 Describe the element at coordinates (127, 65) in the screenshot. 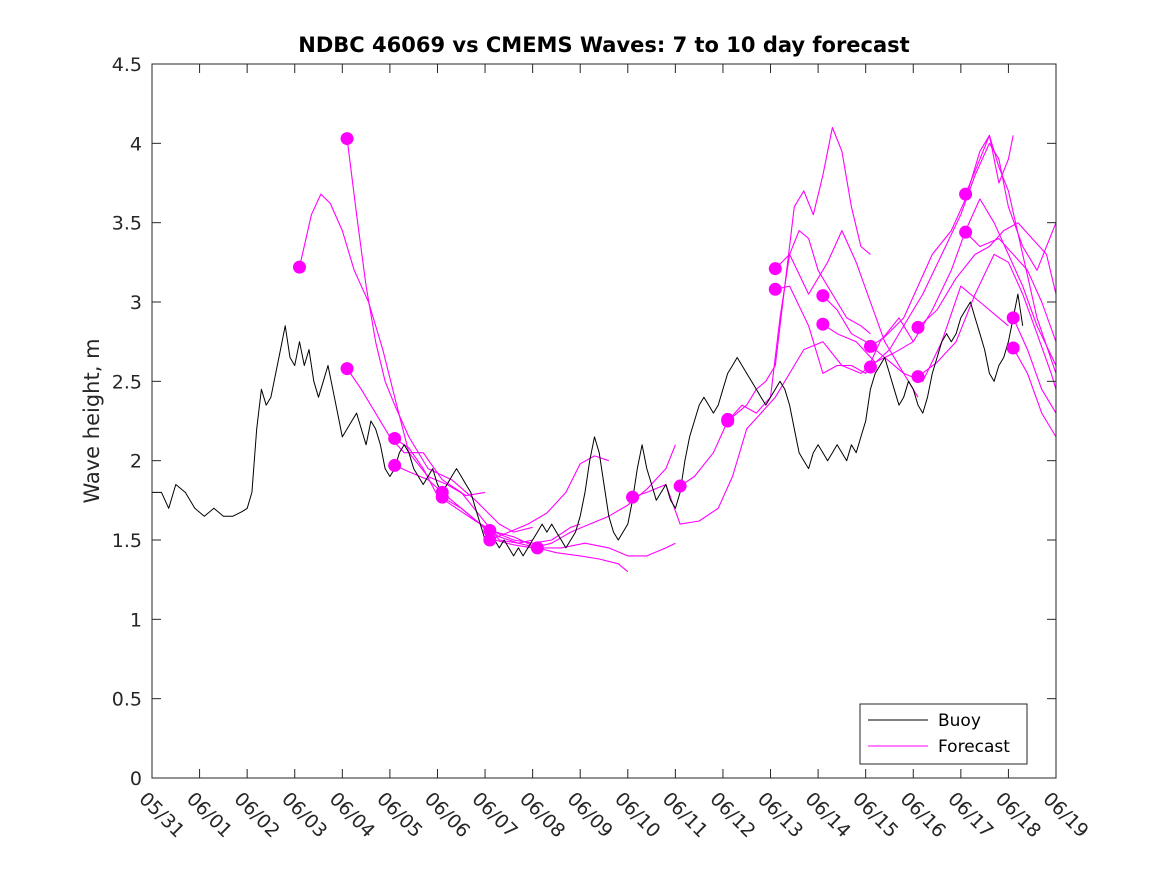

I see `y-tick-label-9: 4.5` at that location.